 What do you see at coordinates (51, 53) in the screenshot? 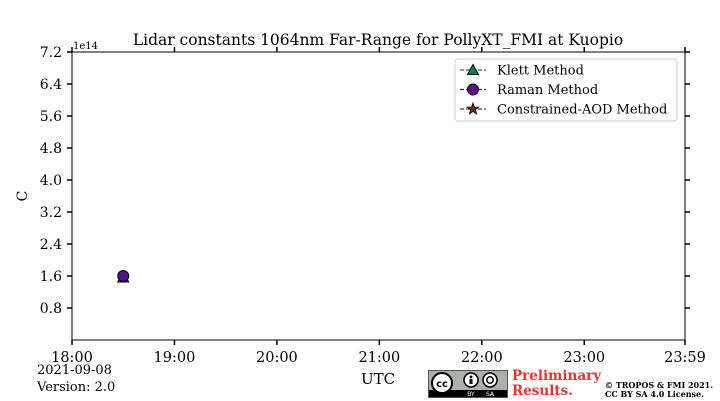
I see `y-tick-label: 7.2` at bounding box center [51, 53].